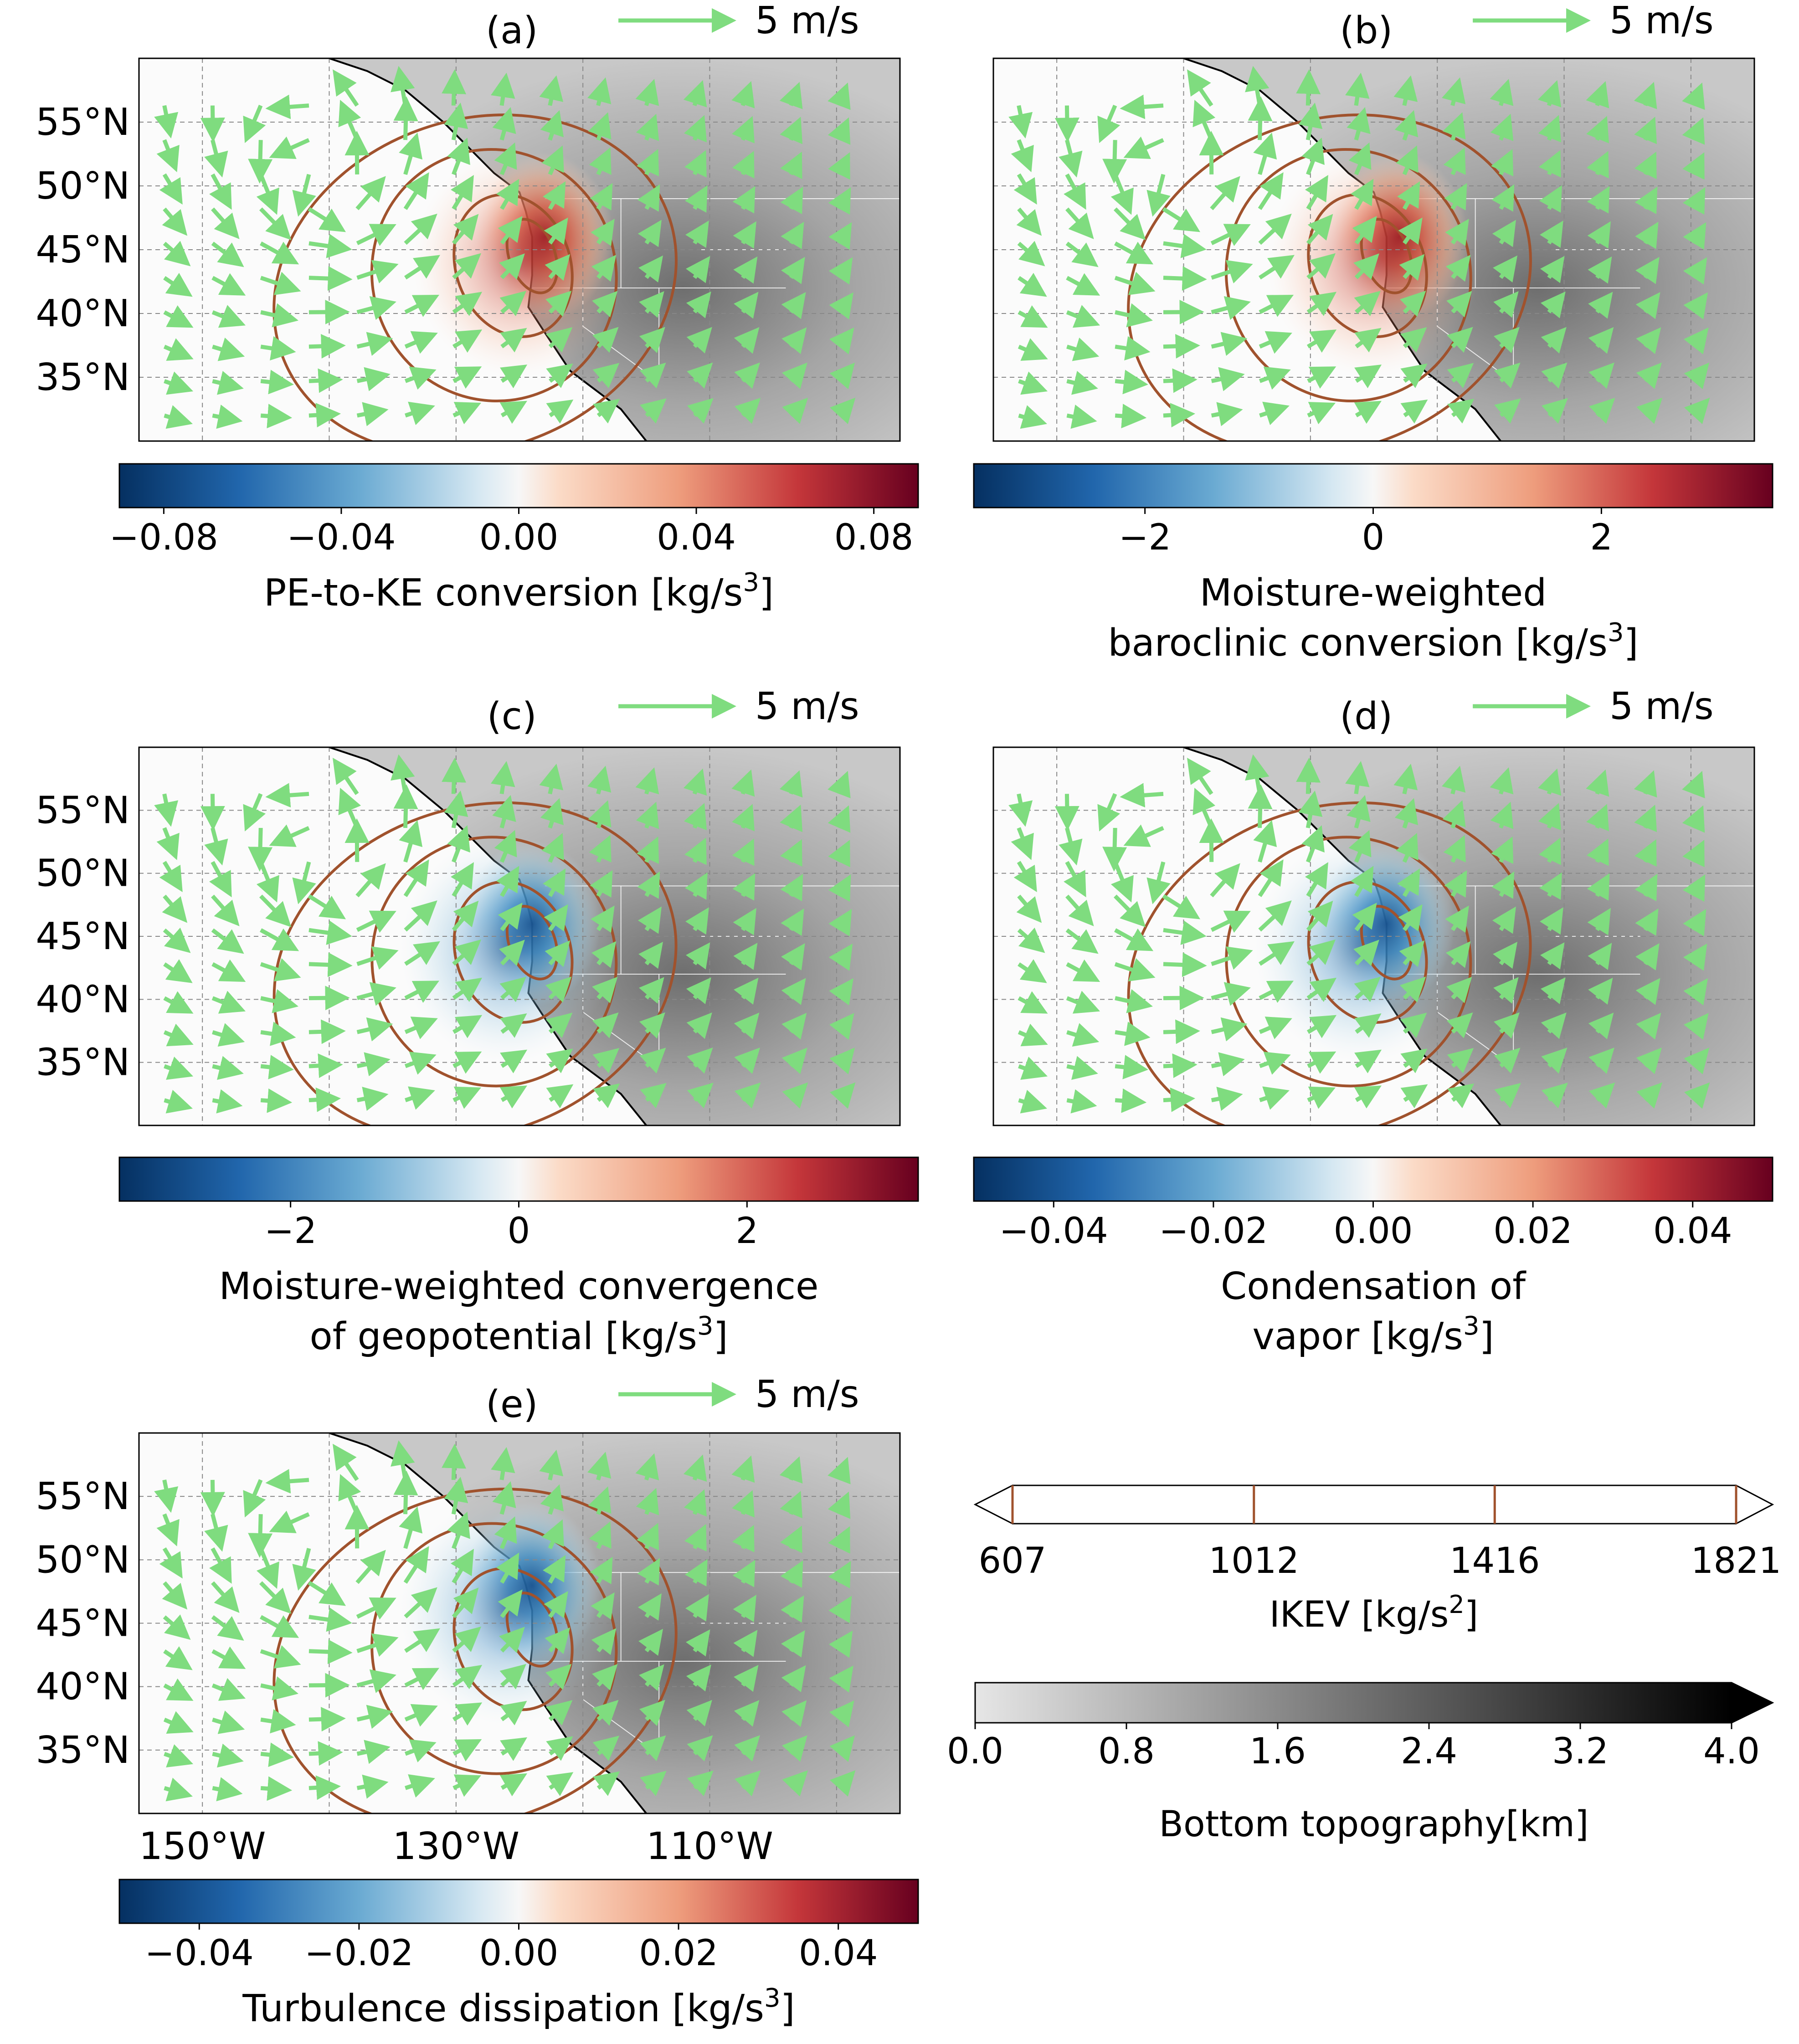 This screenshot has height=2044, width=1799. I want to click on colorbar-tick-label: 2, so click(748, 1231).